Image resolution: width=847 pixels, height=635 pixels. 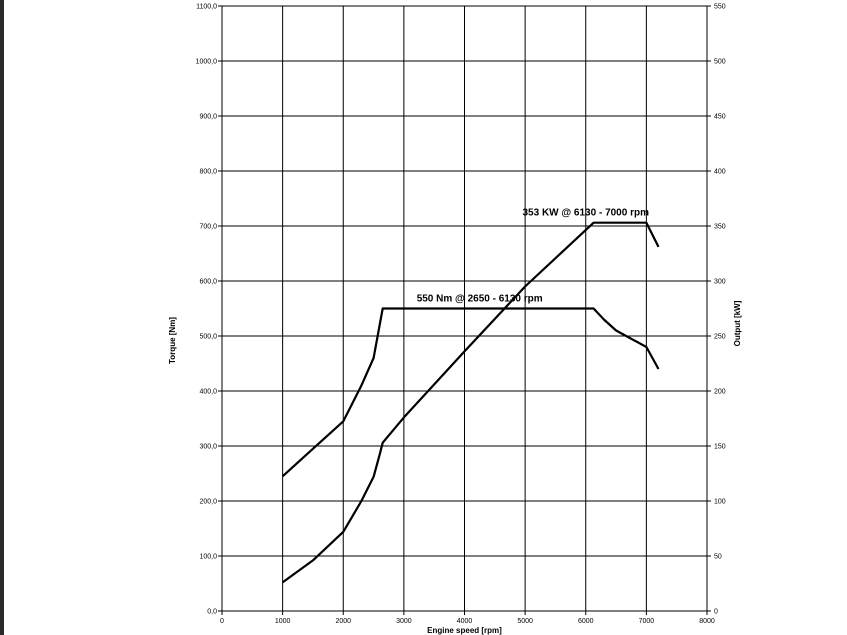 I want to click on x-tick-label: 3000, so click(x=404, y=621).